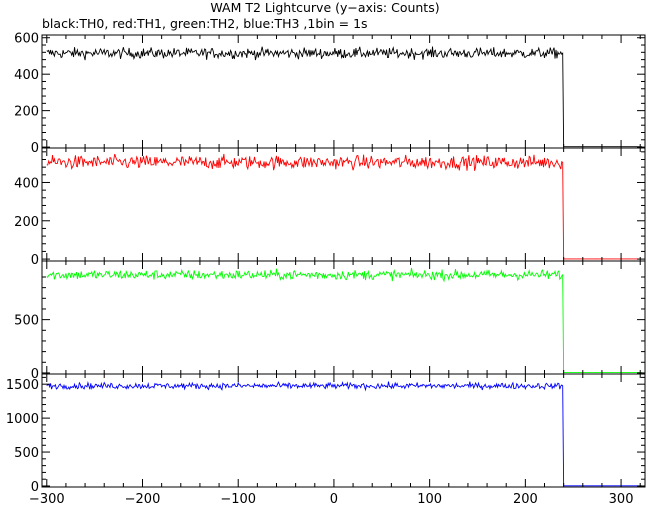 This screenshot has width=650, height=505. I want to click on x-tick-label: 200, so click(525, 498).